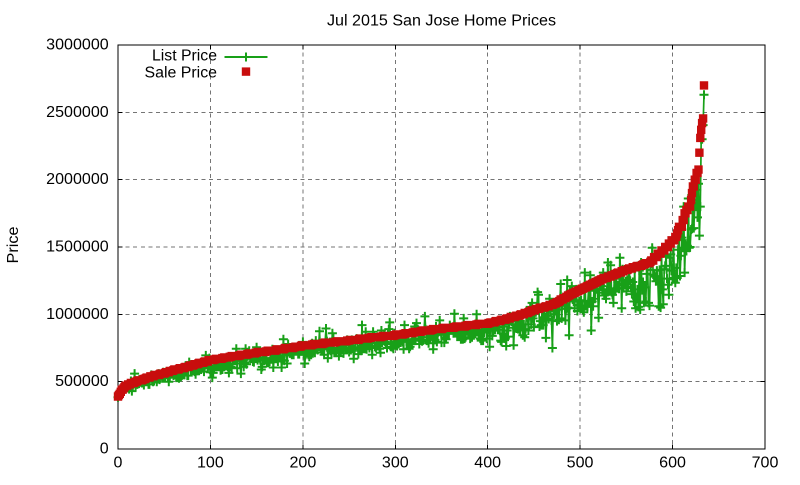 The height and width of the screenshot is (485, 800). I want to click on svg-text: List Price, so click(184, 56).